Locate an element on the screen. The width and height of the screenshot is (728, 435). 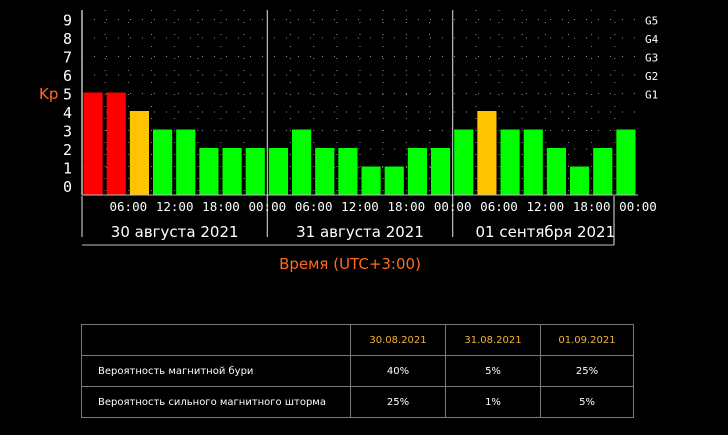
y-tick-label: 4 is located at coordinates (67, 113).